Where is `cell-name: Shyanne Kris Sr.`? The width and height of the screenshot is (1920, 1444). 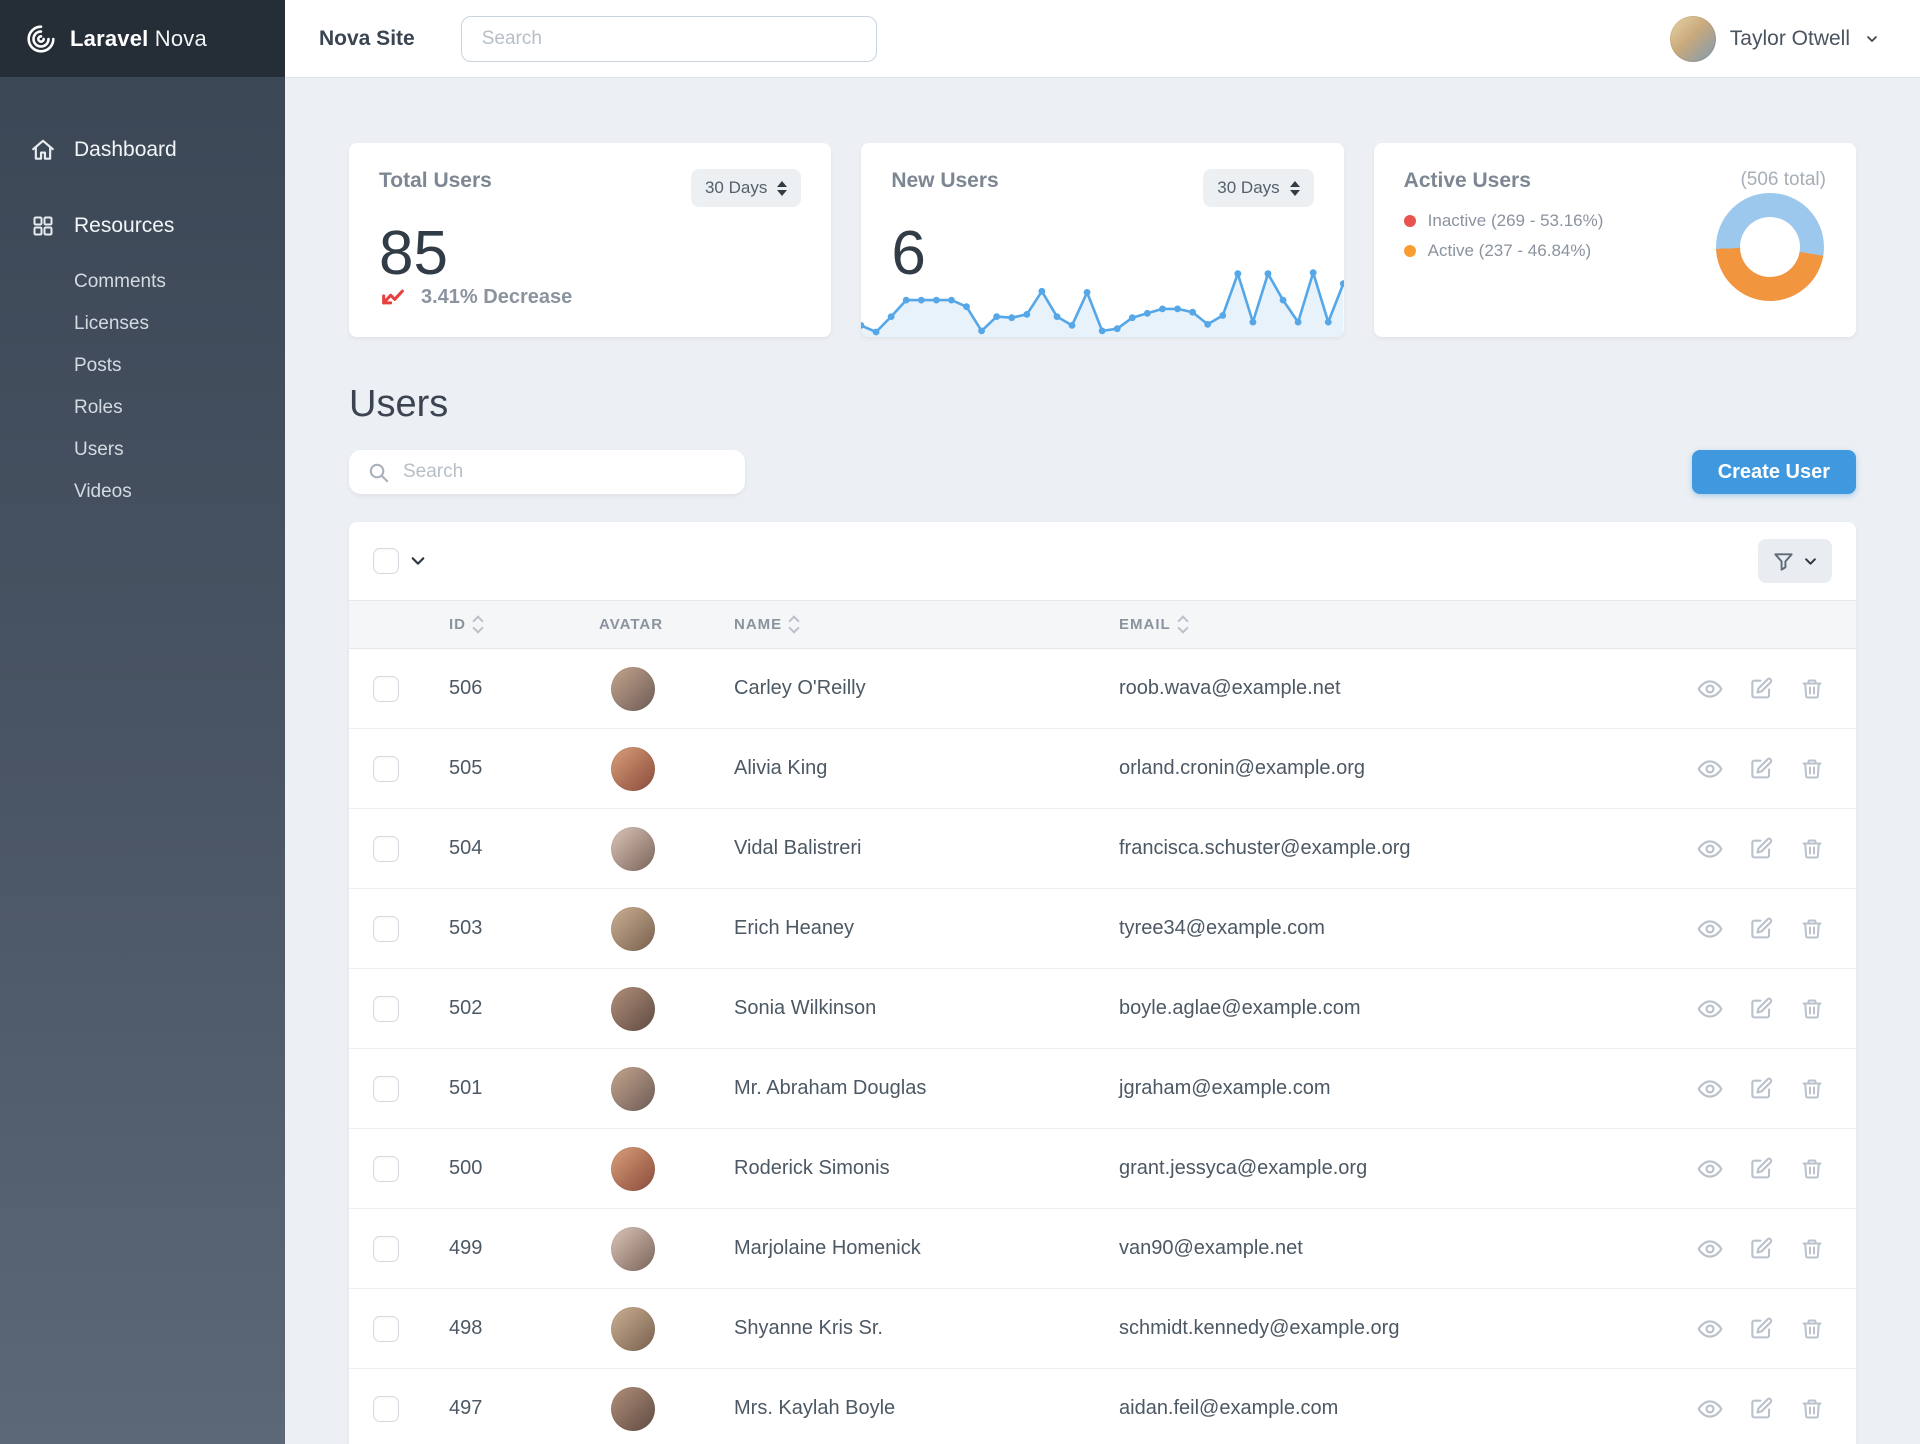
cell-name: Shyanne Kris Sr. is located at coordinates (808, 1328).